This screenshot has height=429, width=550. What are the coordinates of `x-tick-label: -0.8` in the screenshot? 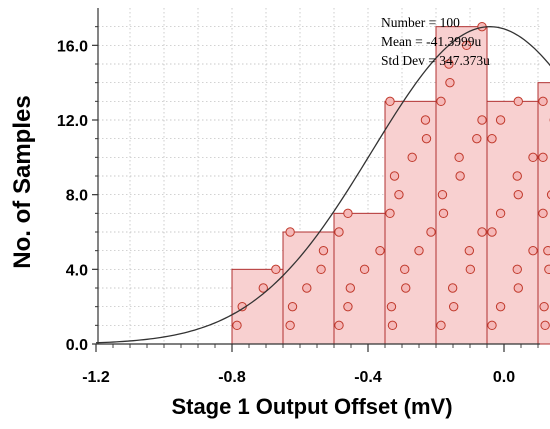 It's located at (232, 377).